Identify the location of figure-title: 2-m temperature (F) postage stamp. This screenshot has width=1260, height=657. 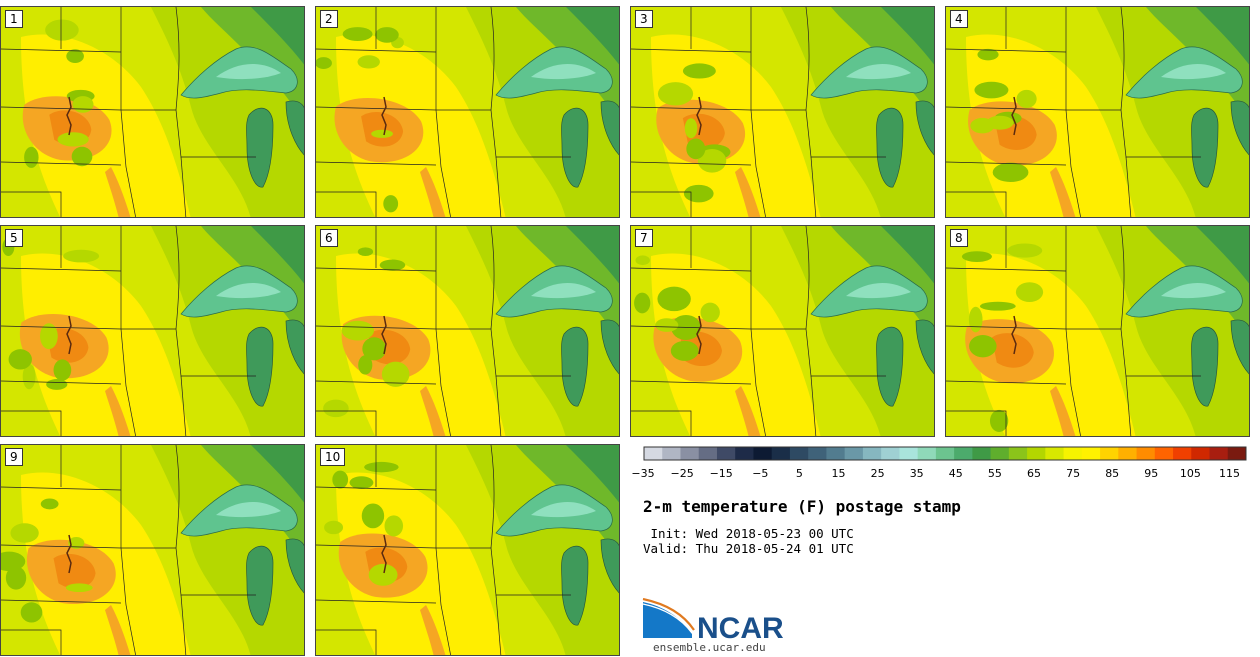
(802, 506).